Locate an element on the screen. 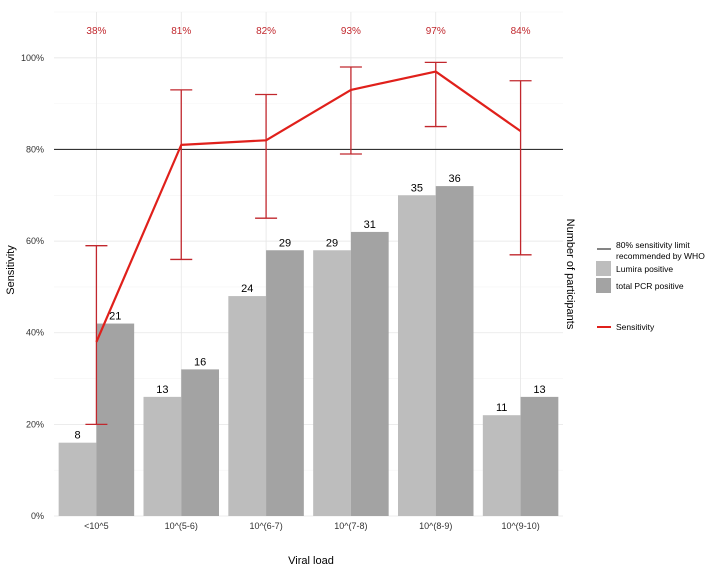 The height and width of the screenshot is (568, 708). x-tick-label: 10^(5-6) is located at coordinates (181, 526).